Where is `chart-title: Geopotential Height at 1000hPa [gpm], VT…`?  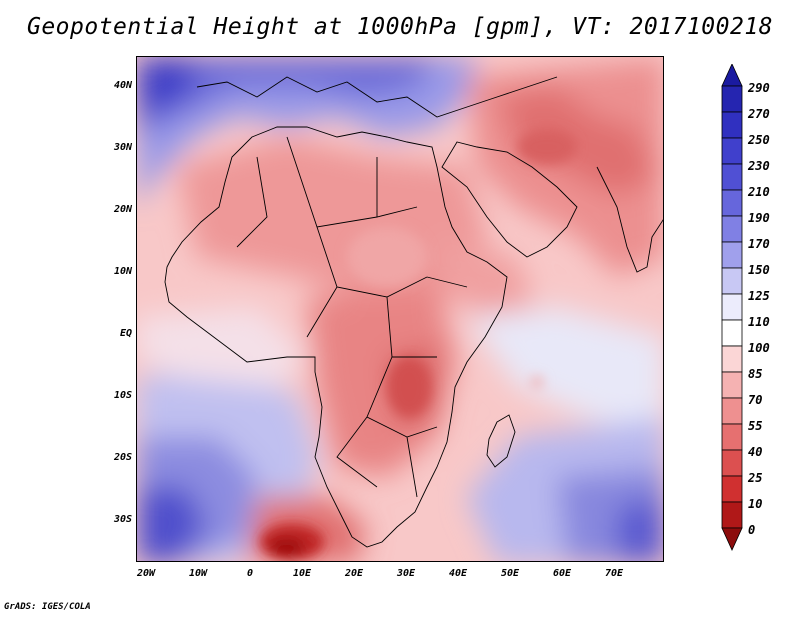
chart-title: Geopotential Height at 1000hPa [gpm], VT… is located at coordinates (400, 27).